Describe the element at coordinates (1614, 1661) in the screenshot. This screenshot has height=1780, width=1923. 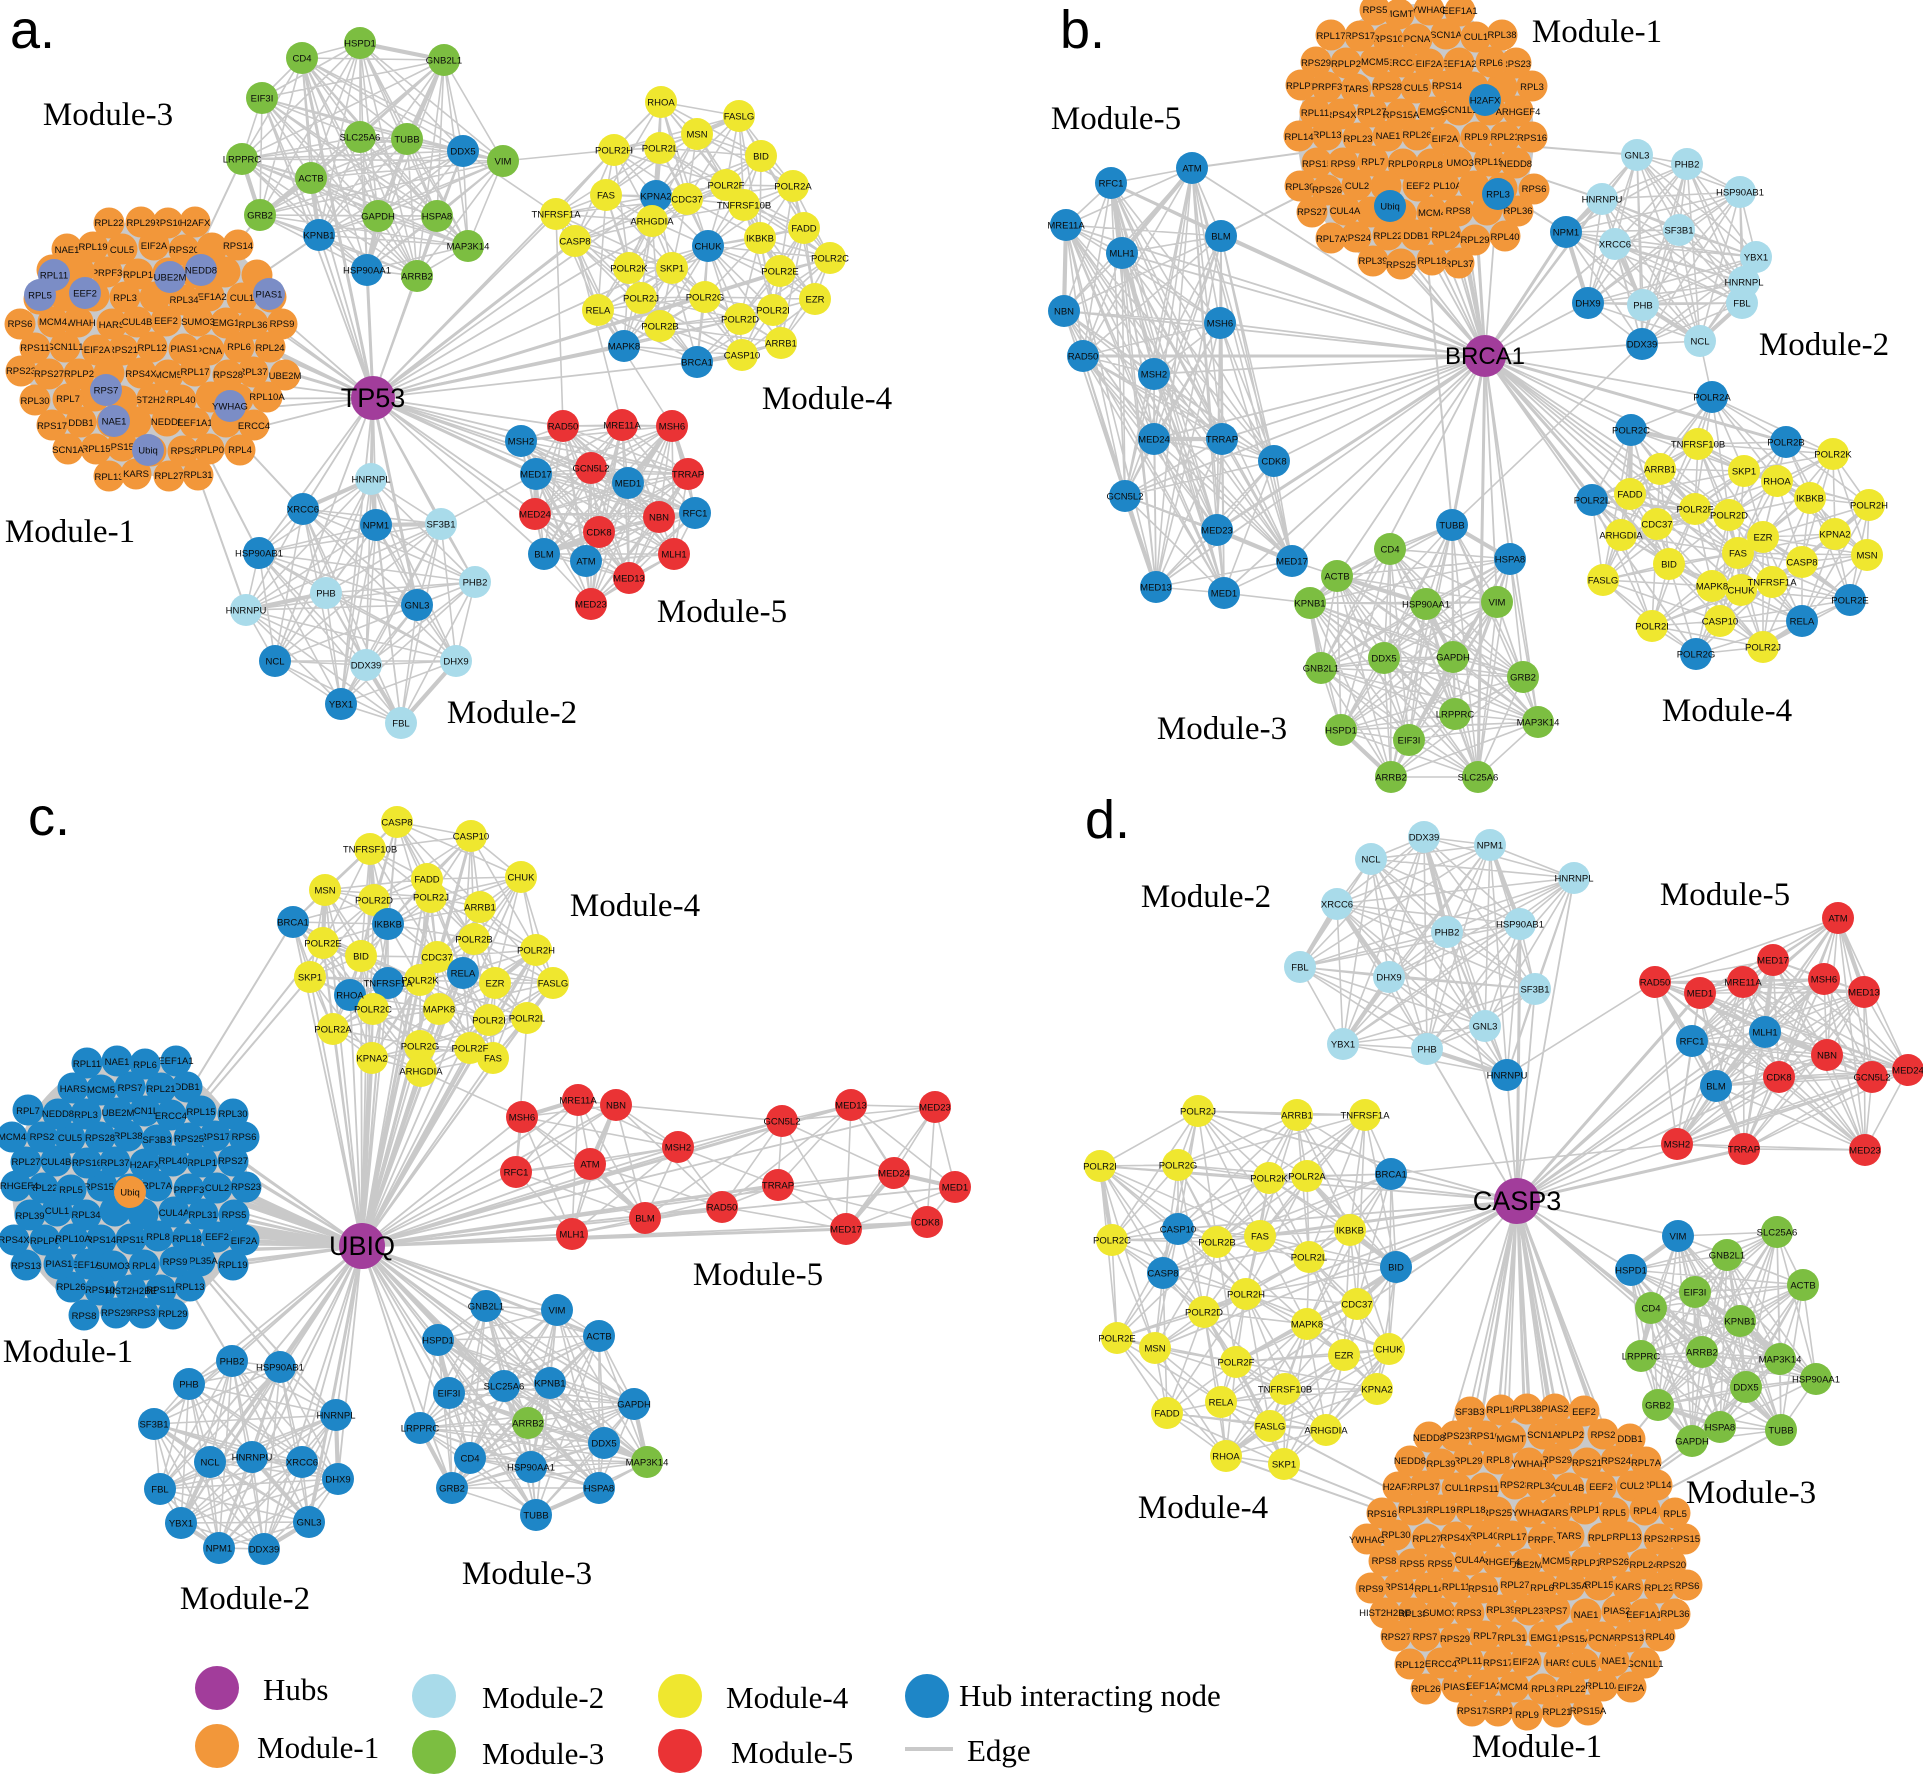
I see `svg-text: NAE1` at that location.